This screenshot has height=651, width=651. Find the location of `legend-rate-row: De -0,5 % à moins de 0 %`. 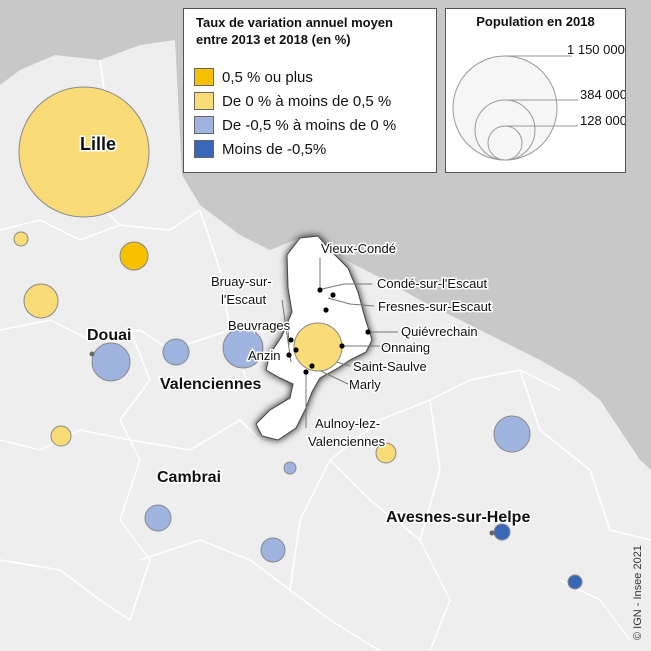

legend-rate-row: De -0,5 % à moins de 0 % is located at coordinates (295, 125).